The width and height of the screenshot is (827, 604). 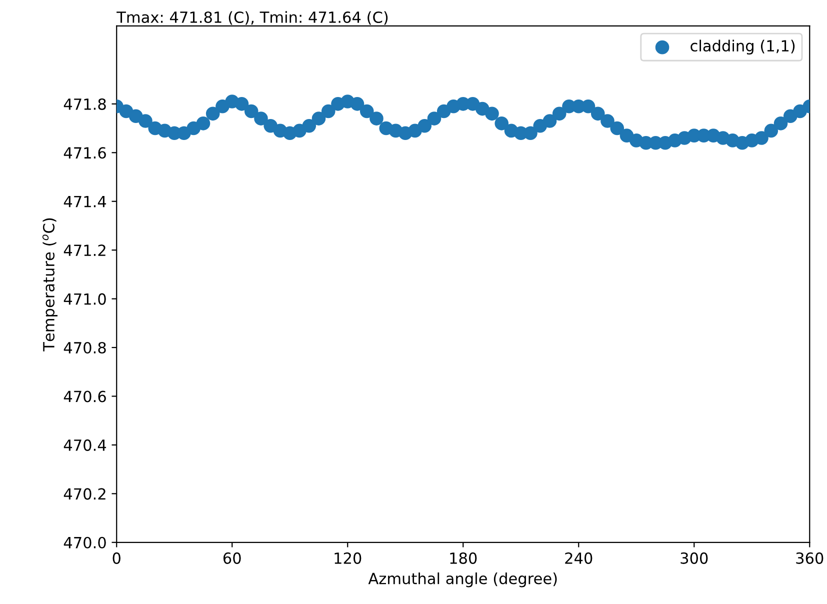 I want to click on y-tick-label: 470.2, so click(x=85, y=494).